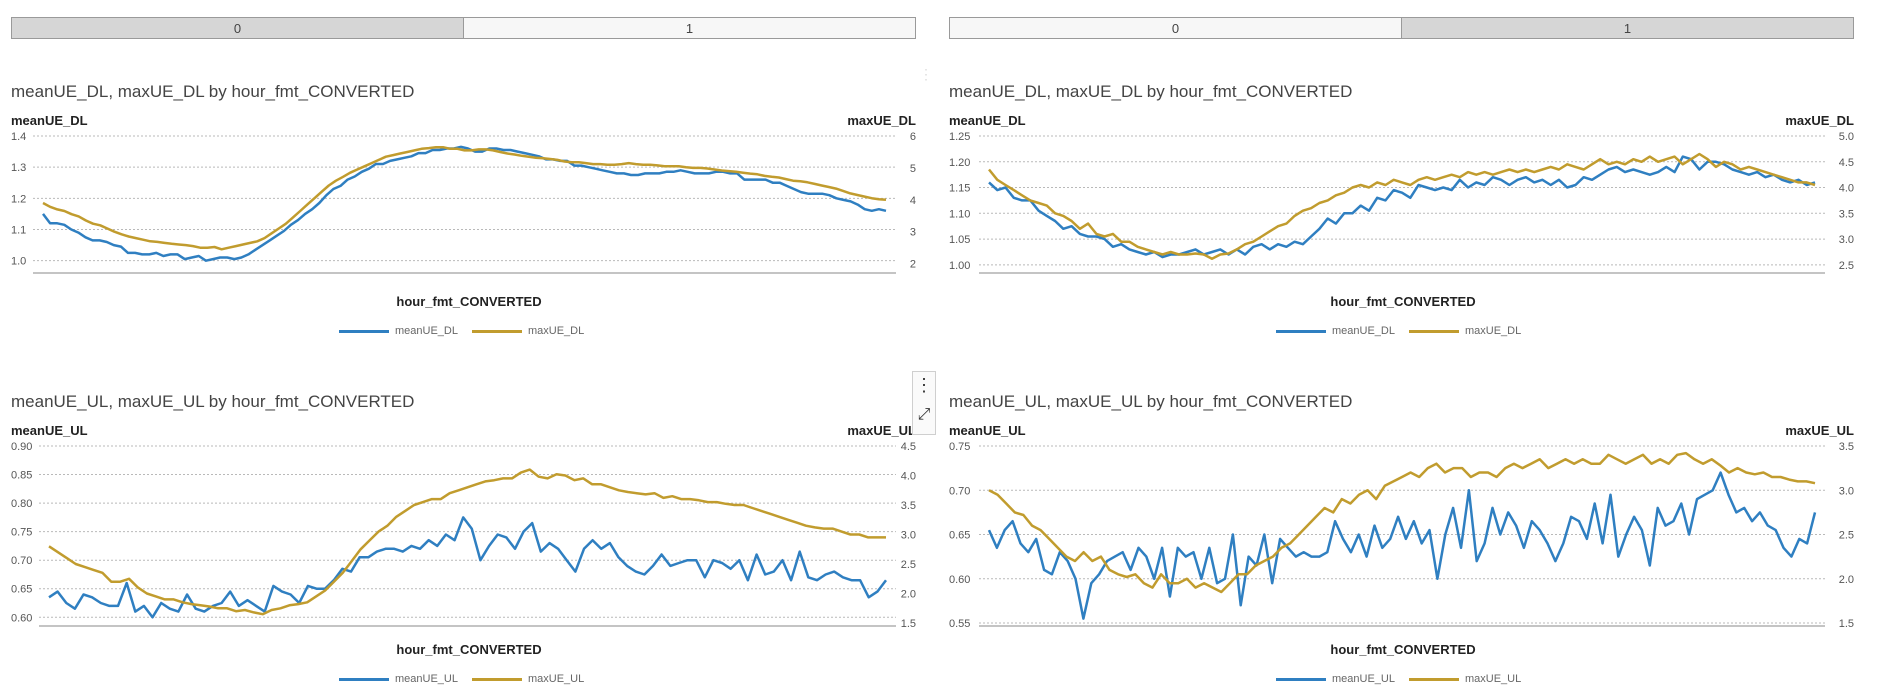 This screenshot has height=689, width=1880. What do you see at coordinates (913, 201) in the screenshot?
I see `y-tick-right: 4` at bounding box center [913, 201].